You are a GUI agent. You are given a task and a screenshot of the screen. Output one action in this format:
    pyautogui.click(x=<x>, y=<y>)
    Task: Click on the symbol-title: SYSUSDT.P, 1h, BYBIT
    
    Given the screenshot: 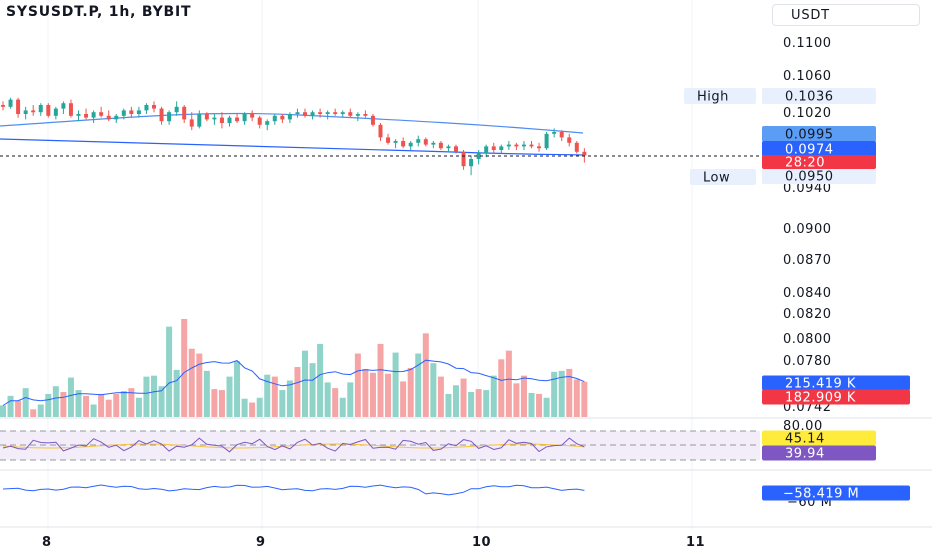 What is the action you would take?
    pyautogui.click(x=99, y=12)
    